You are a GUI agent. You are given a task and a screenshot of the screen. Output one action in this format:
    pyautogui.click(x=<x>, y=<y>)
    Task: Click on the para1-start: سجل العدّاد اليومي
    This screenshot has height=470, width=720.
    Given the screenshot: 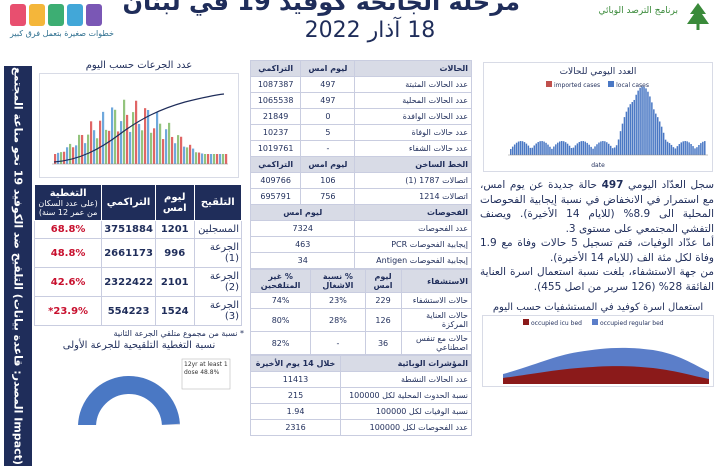 What is the action you would take?
    pyautogui.click(x=668, y=185)
    